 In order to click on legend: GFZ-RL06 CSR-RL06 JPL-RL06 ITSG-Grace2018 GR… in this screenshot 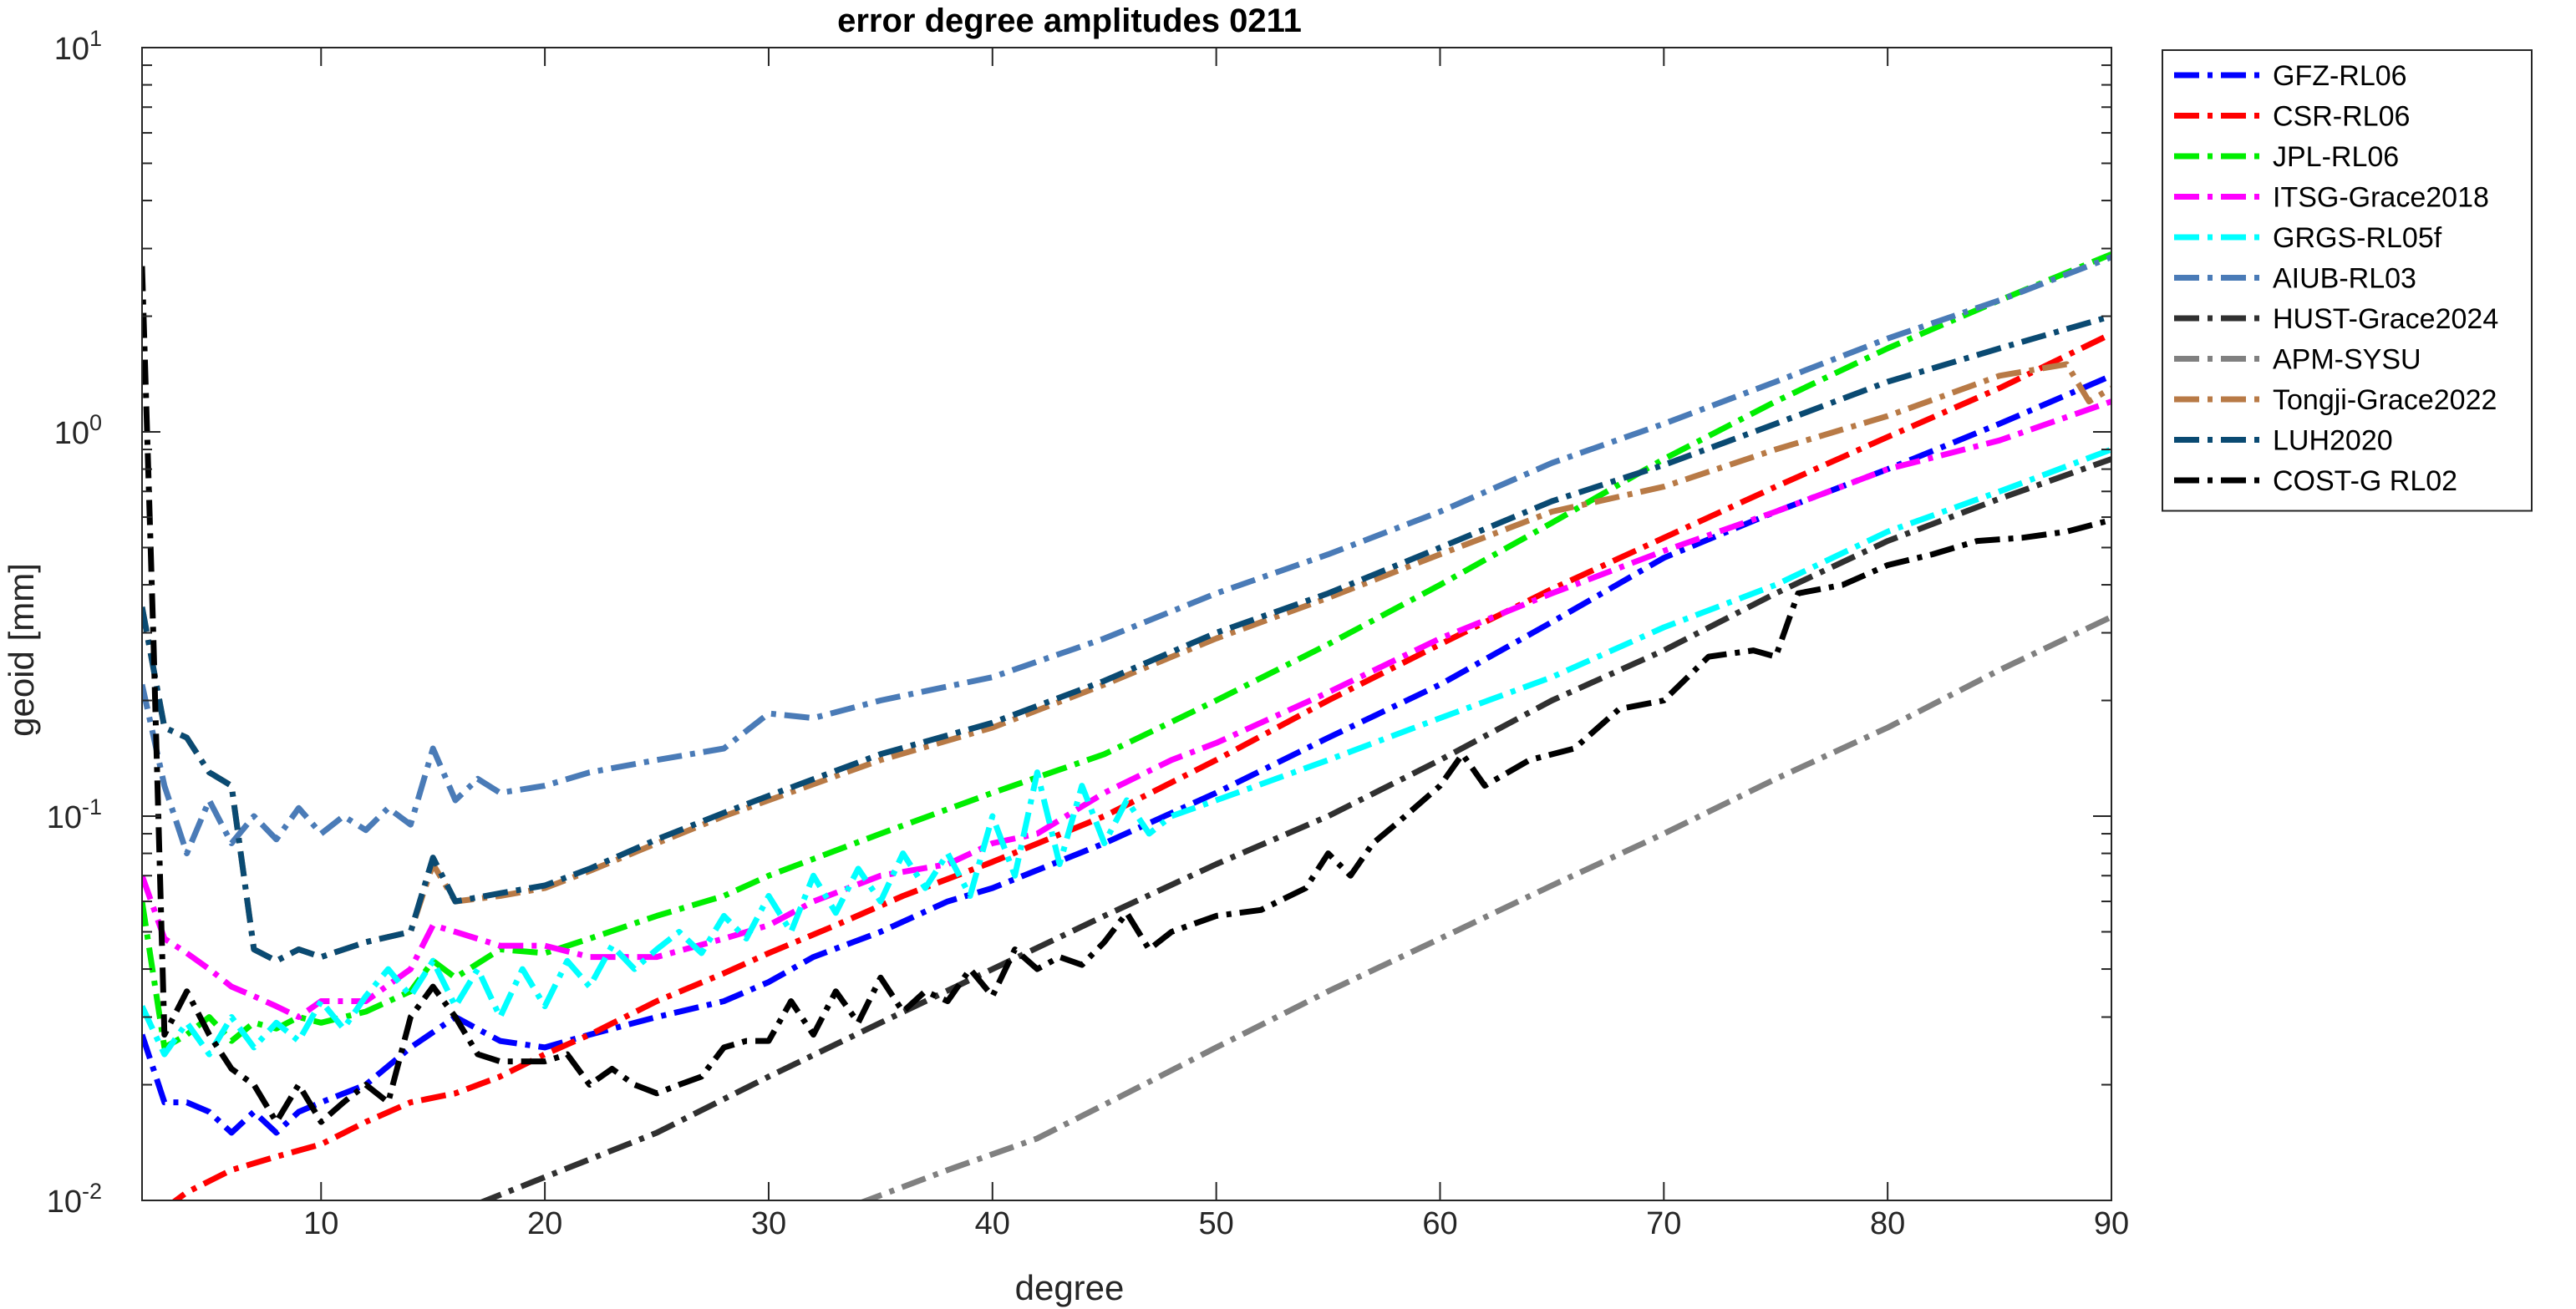, I will do `click(2347, 280)`.